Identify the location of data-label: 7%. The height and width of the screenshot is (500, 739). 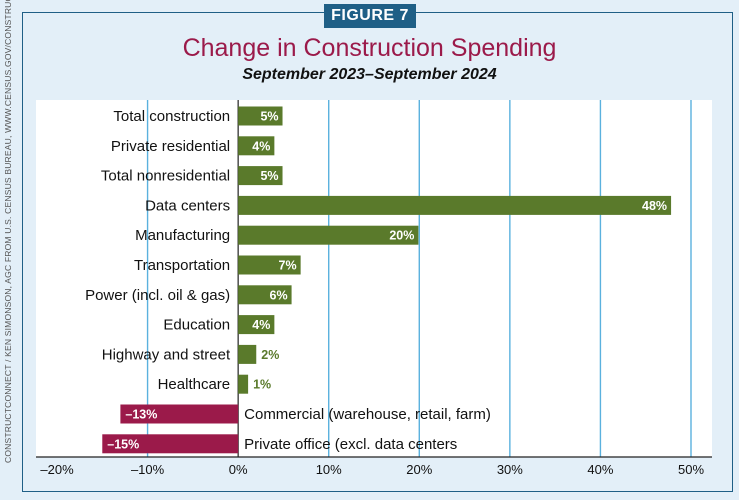
(288, 266).